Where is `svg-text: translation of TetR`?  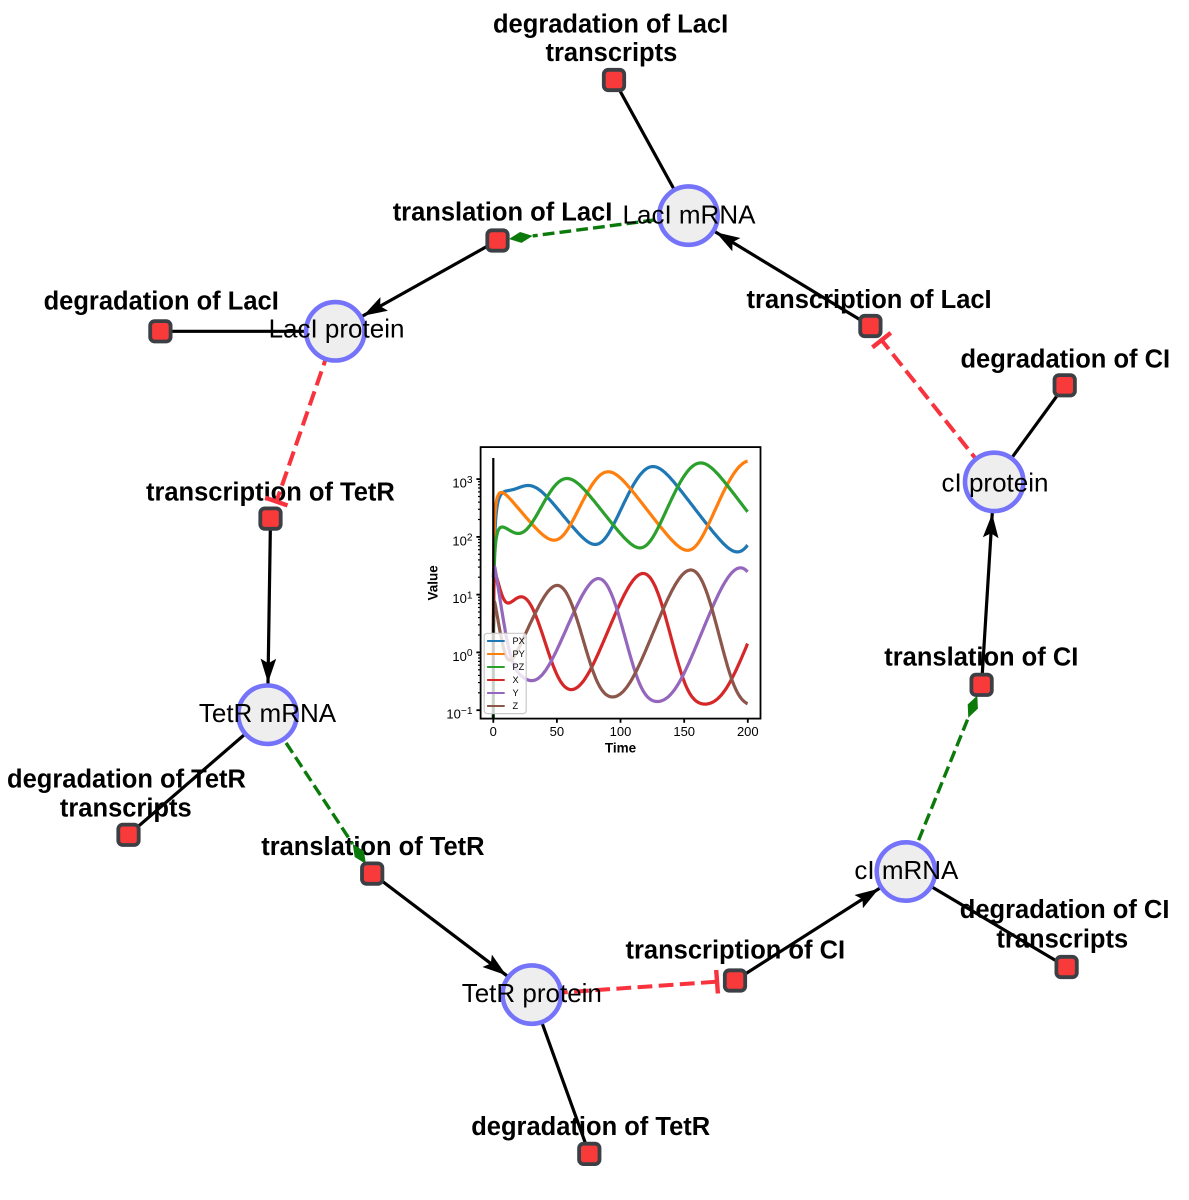
svg-text: translation of TetR is located at coordinates (372, 847).